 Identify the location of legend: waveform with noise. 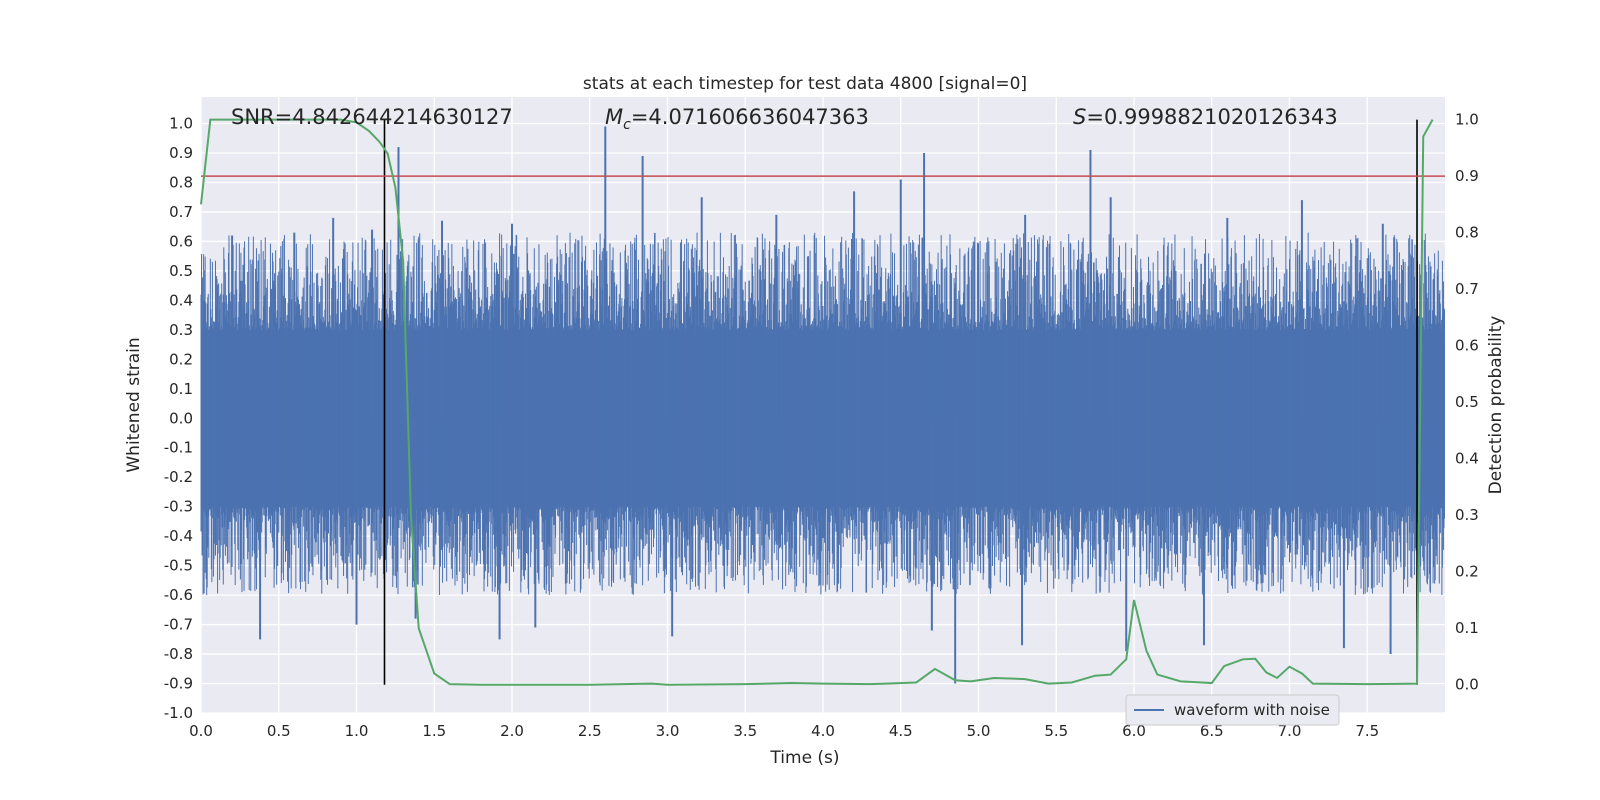
(1232, 710).